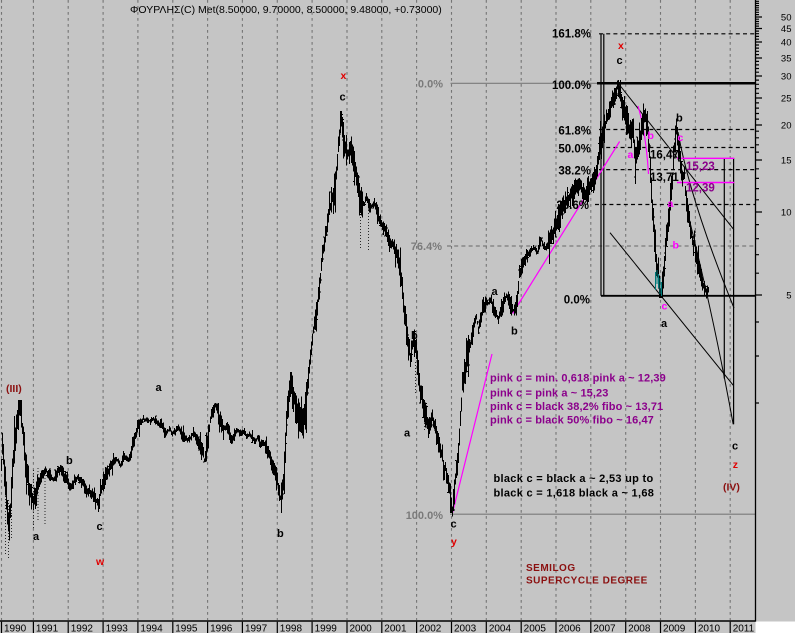 Image resolution: width=795 pixels, height=633 pixels. Describe the element at coordinates (360, 628) in the screenshot. I see `svg-text: 2000` at that location.